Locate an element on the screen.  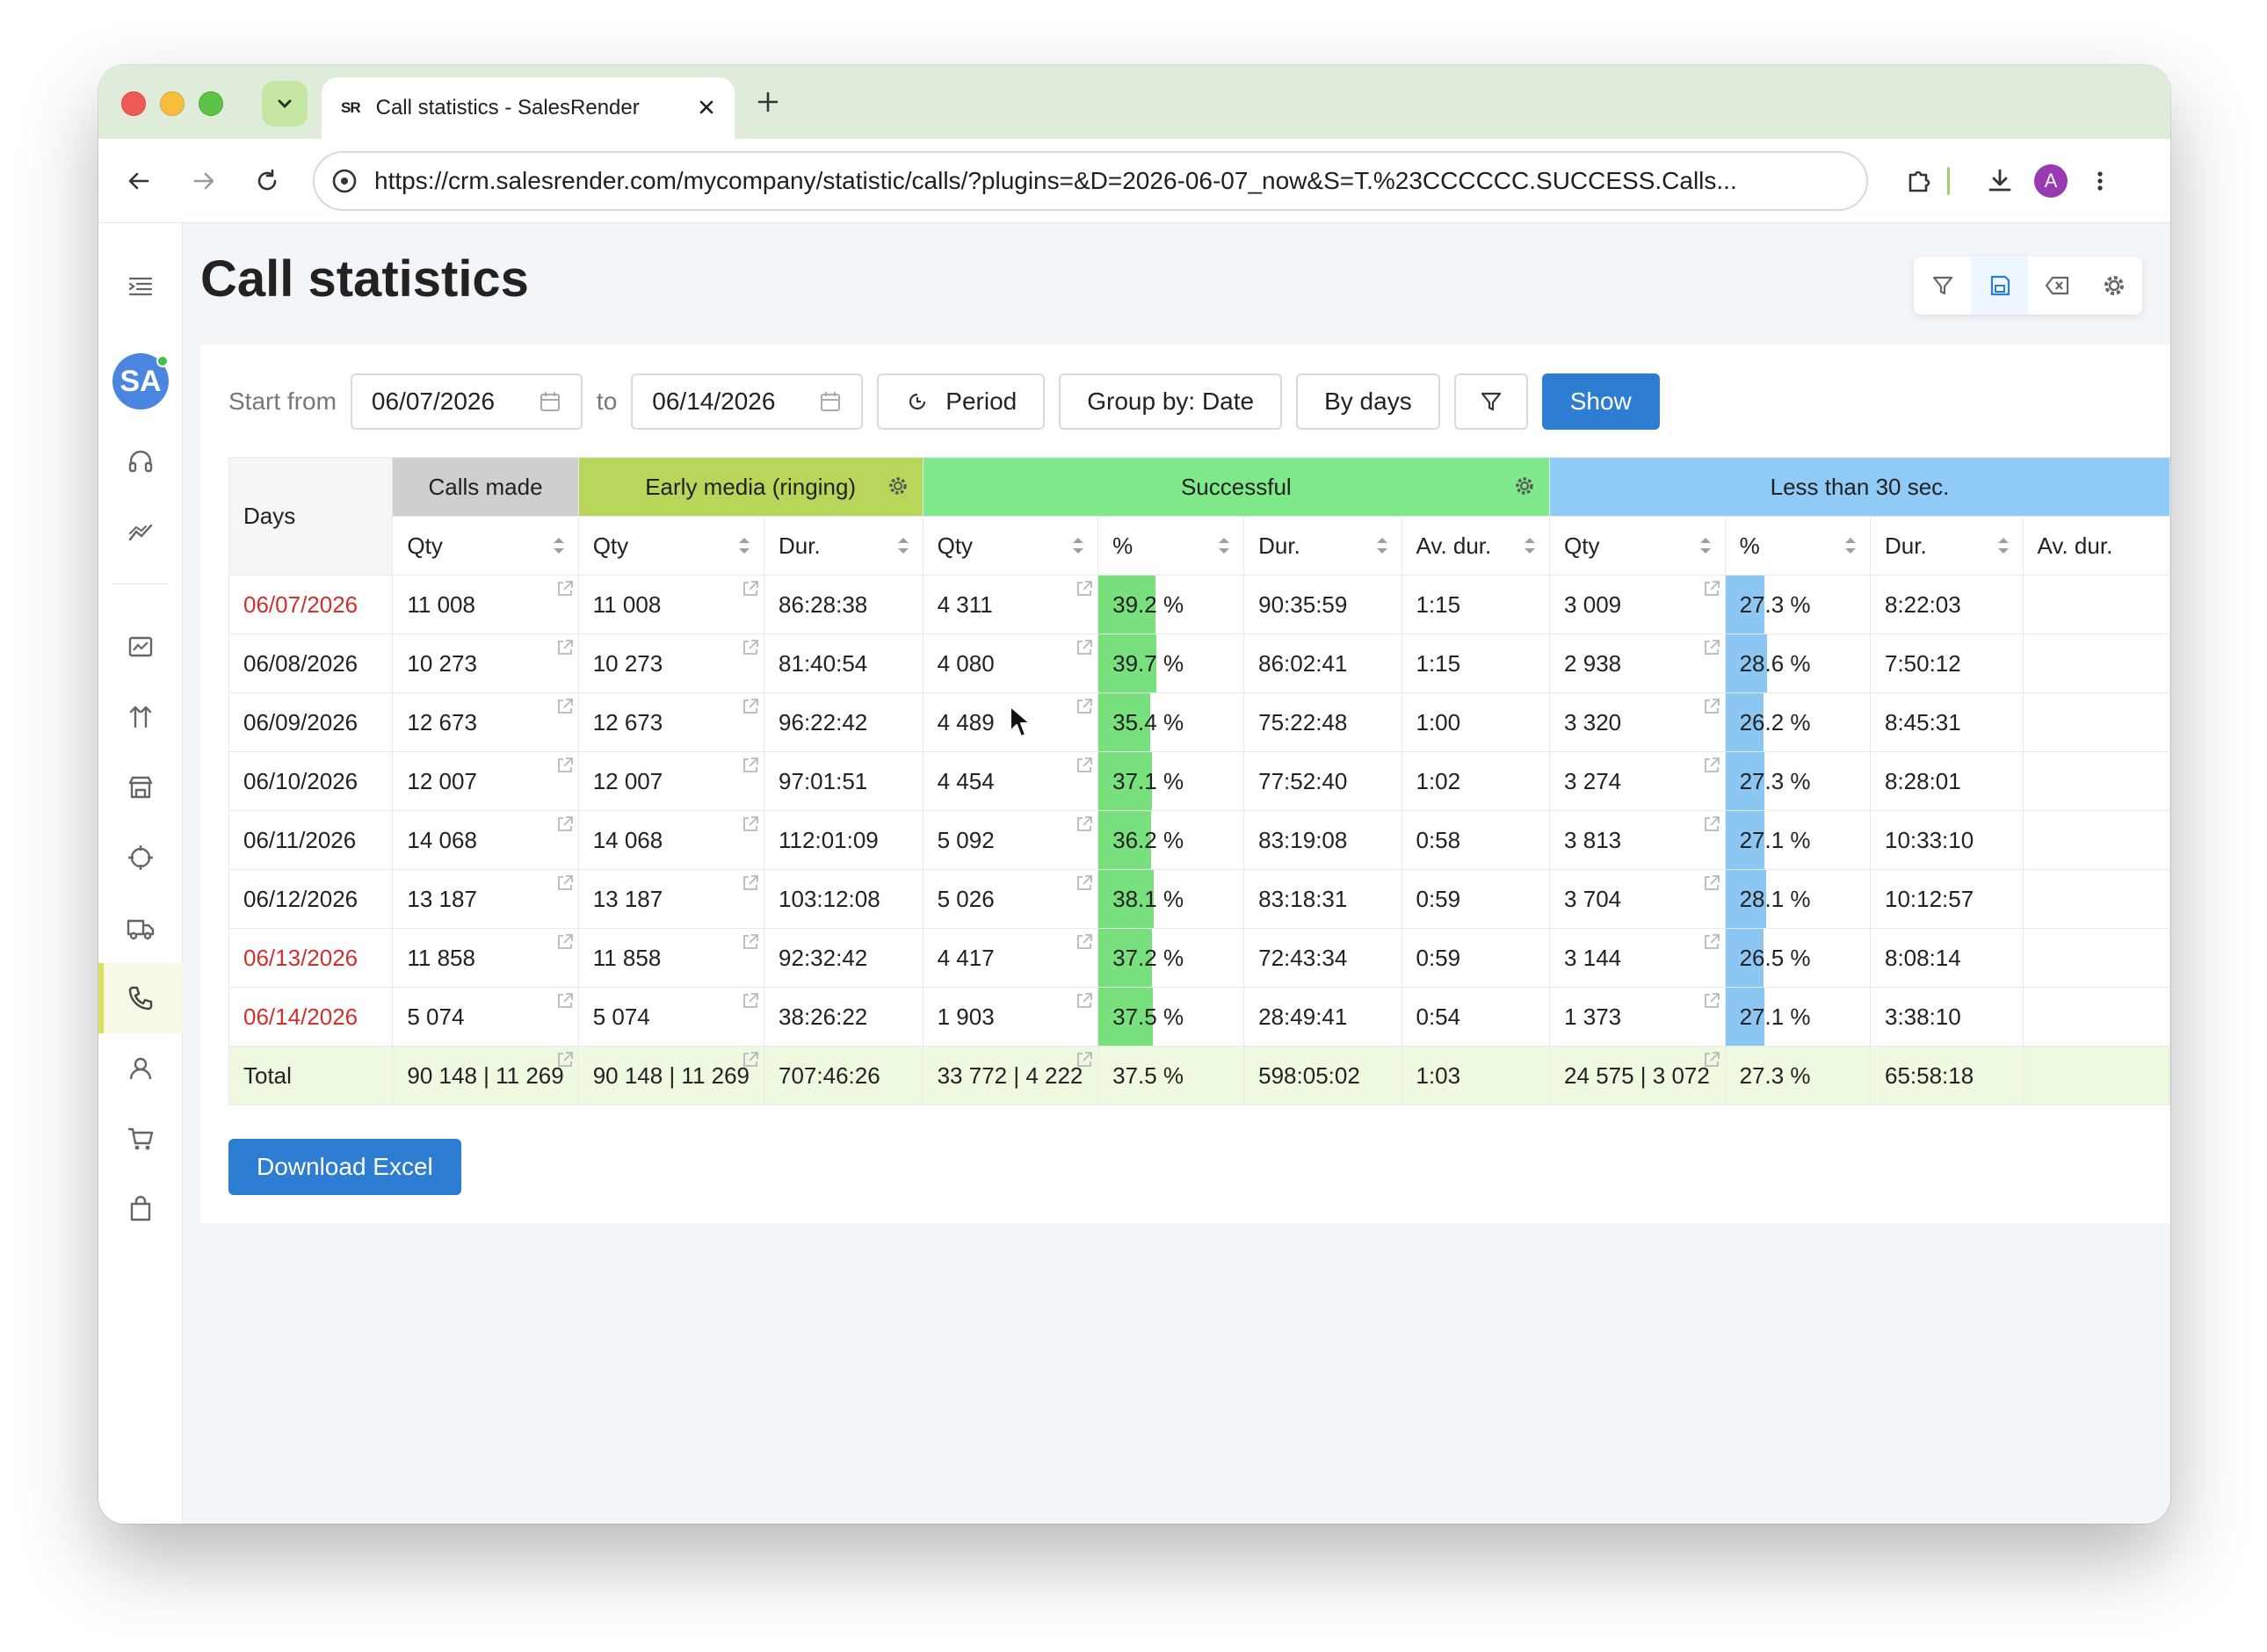
profile-button: A is located at coordinates (2051, 181).